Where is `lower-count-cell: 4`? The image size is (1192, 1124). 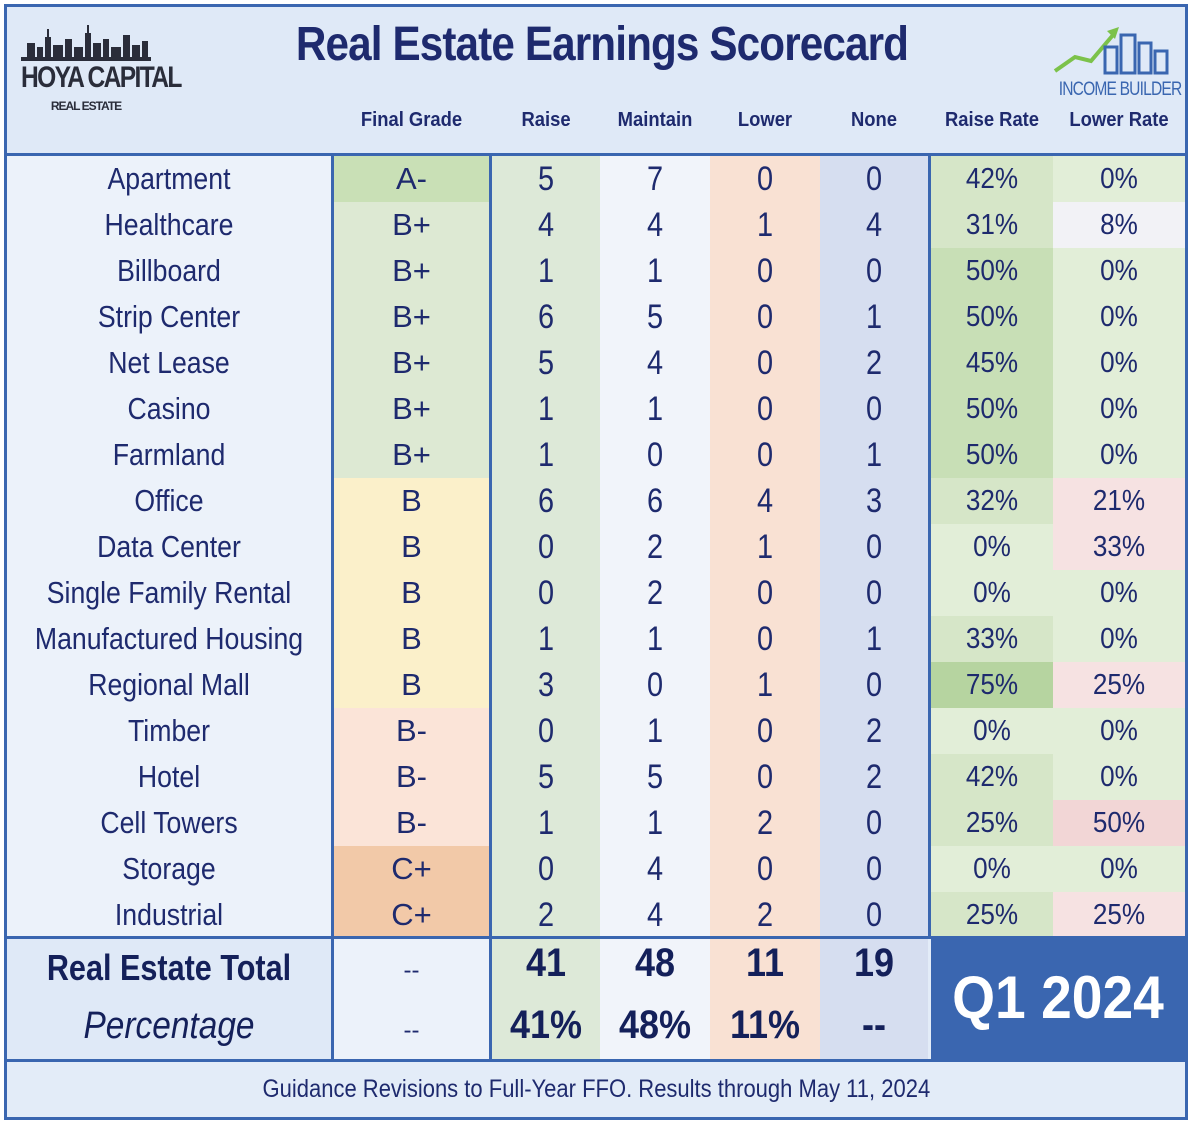
lower-count-cell: 4 is located at coordinates (765, 501).